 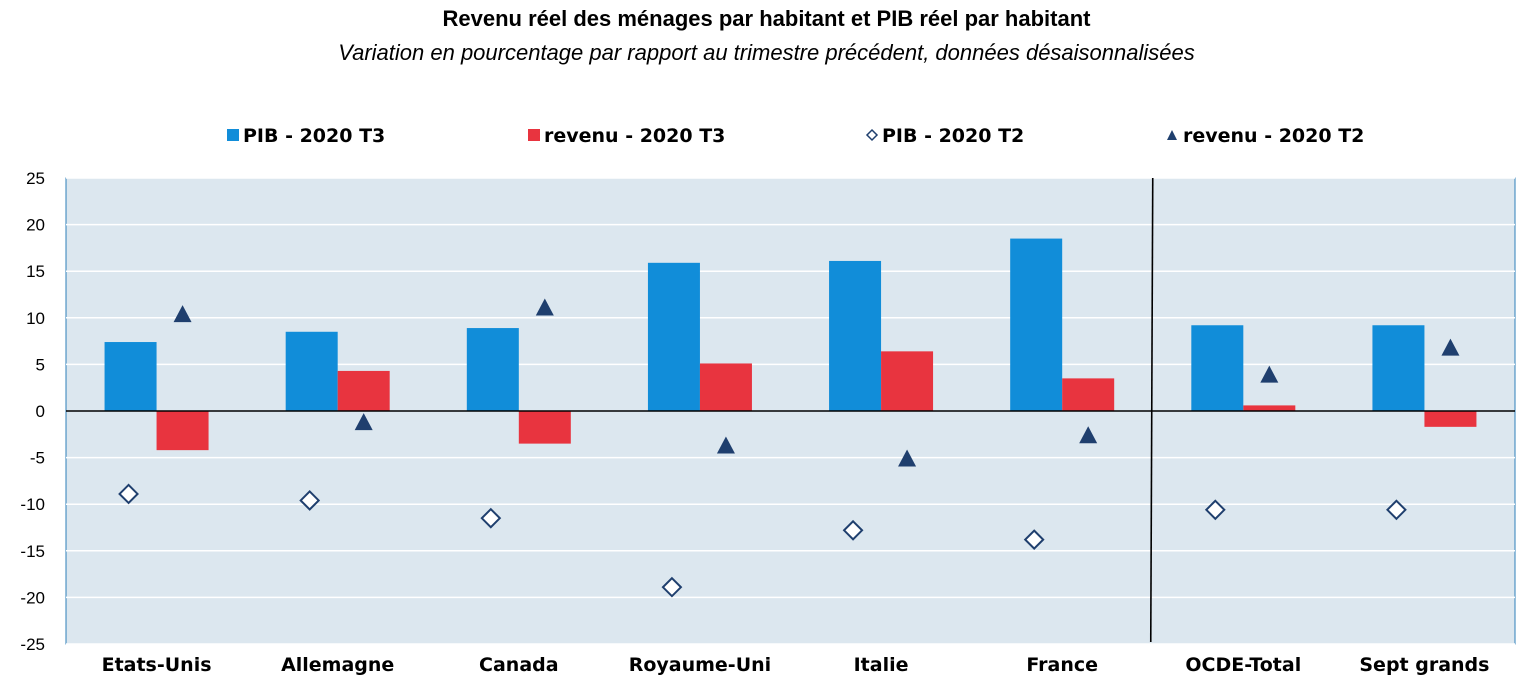 What do you see at coordinates (953, 136) in the screenshot?
I see `legend-label-pib-t2: PIB - 2020 T2` at bounding box center [953, 136].